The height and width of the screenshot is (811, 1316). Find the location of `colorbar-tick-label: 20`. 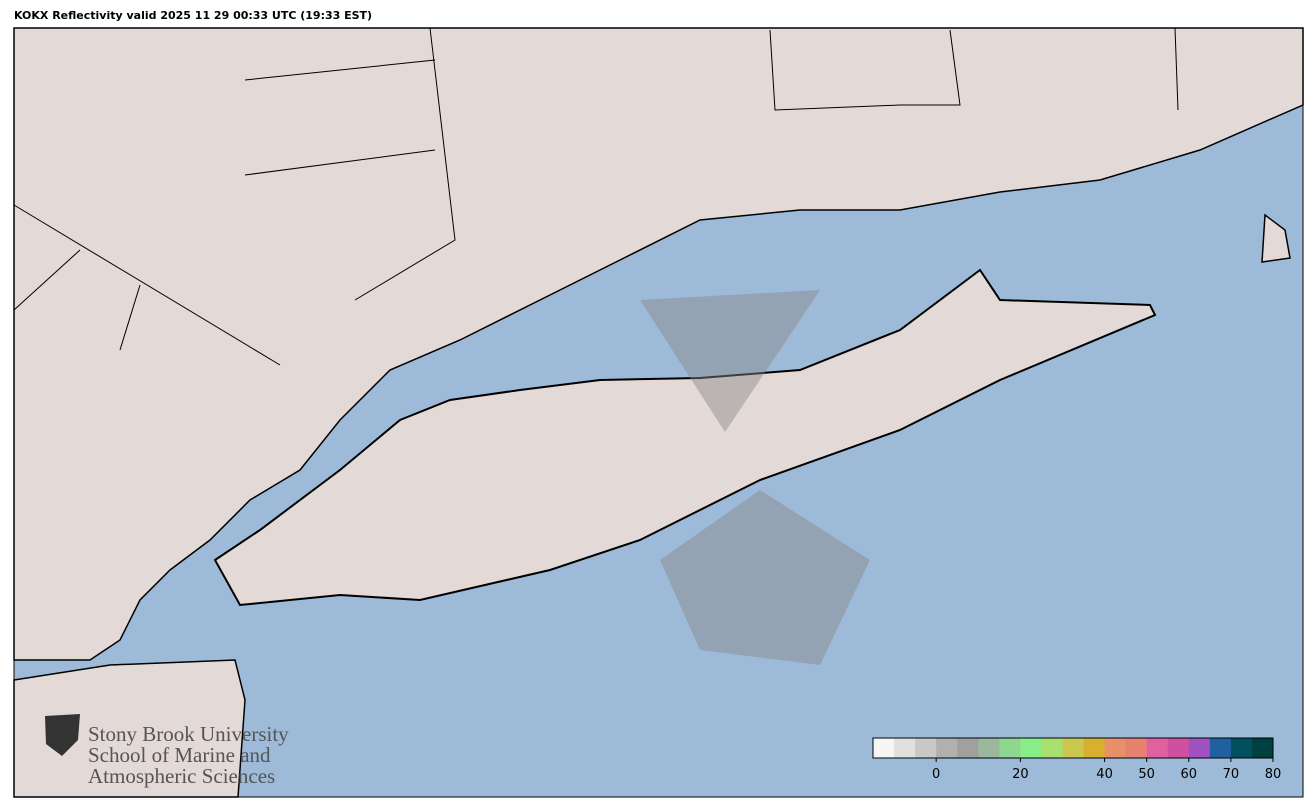

colorbar-tick-label: 20 is located at coordinates (1020, 774).